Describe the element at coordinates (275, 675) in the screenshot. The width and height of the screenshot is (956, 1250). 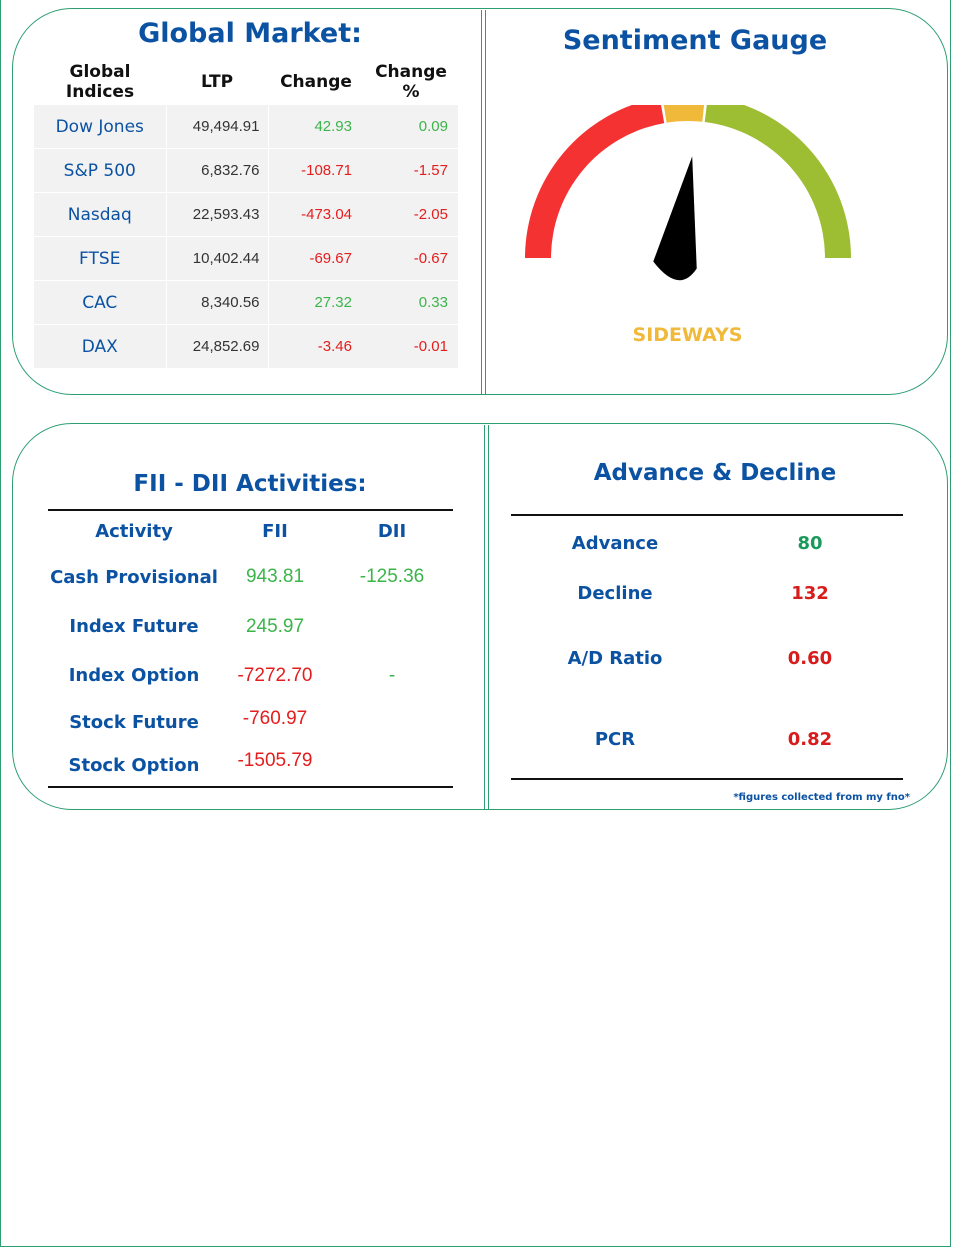
I see `fii-value: -7272.70` at that location.